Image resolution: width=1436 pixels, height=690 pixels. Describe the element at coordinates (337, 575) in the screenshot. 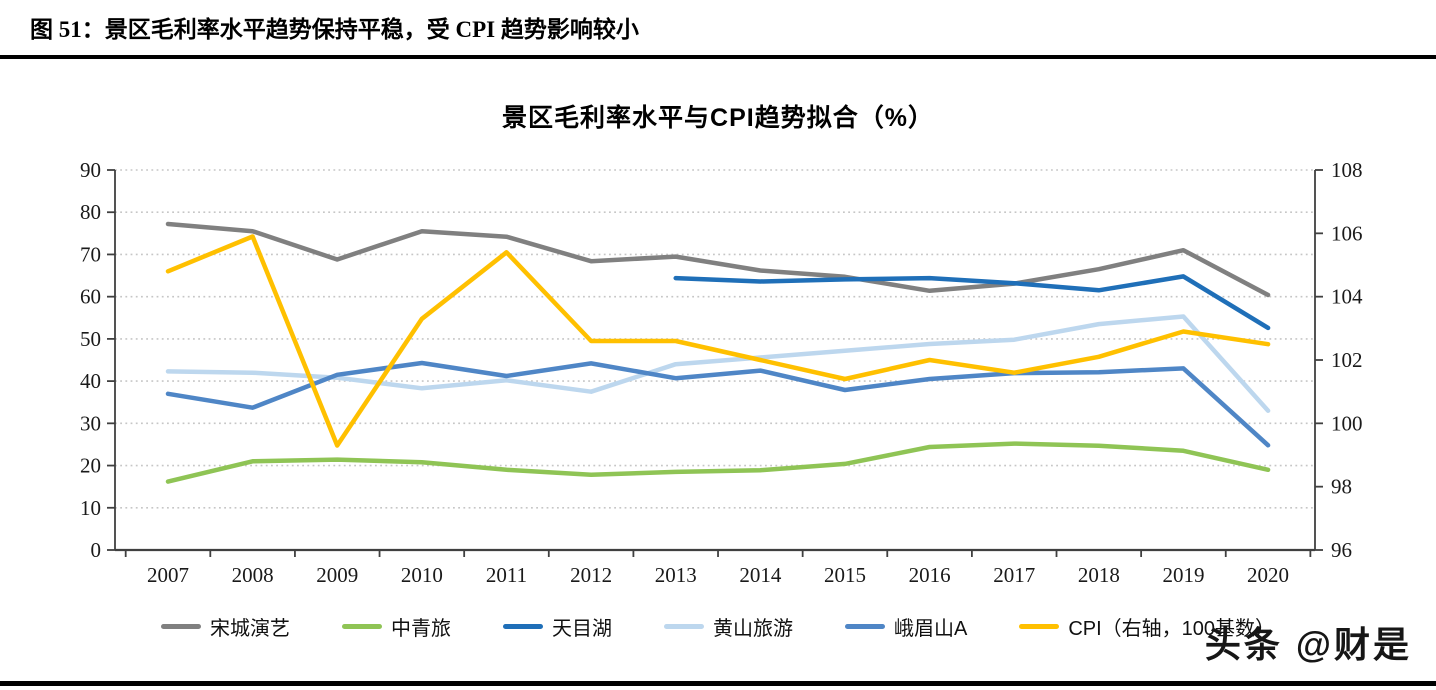

I see `x-axis-label: 2009` at that location.